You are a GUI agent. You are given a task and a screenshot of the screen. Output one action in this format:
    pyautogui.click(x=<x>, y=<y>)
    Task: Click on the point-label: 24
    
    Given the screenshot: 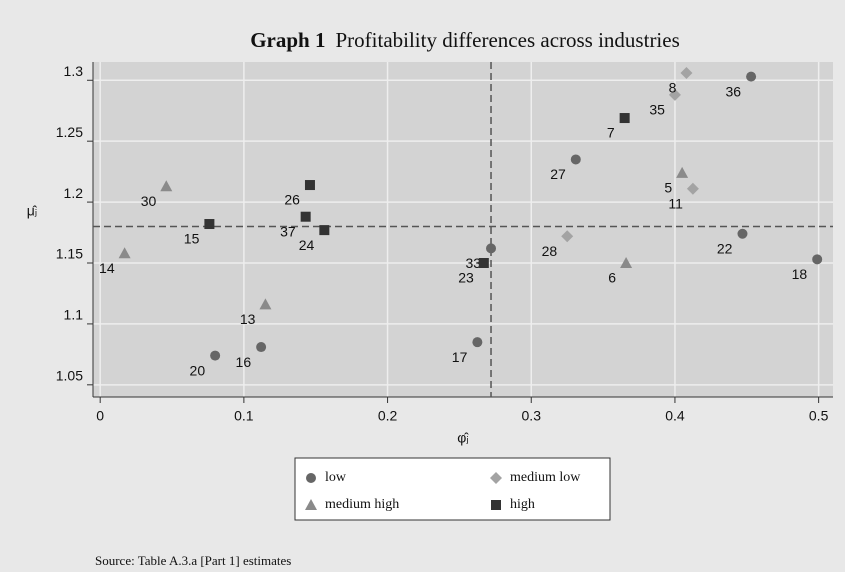 What is the action you would take?
    pyautogui.click(x=307, y=245)
    